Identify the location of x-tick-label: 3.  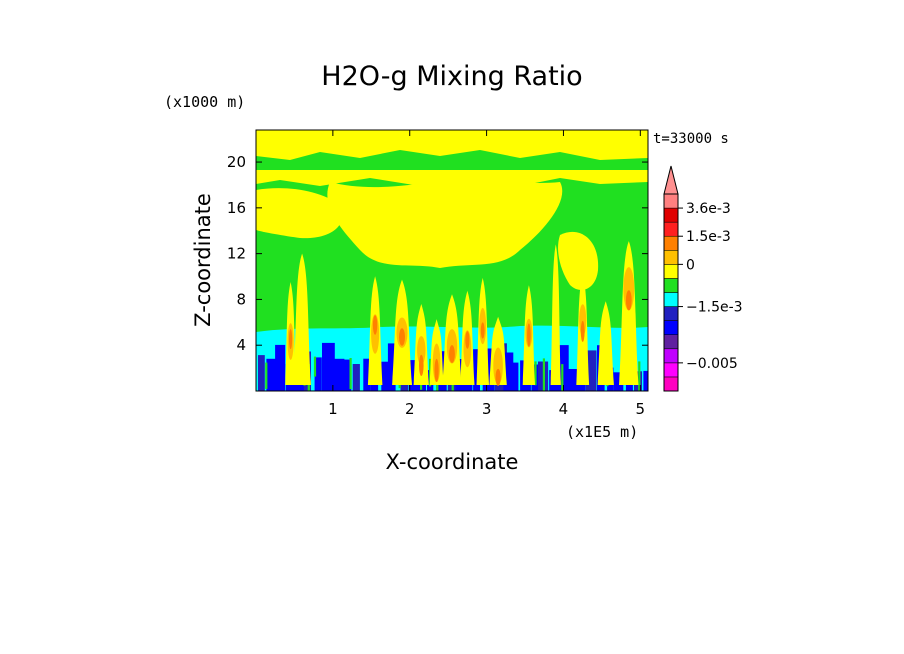
(487, 409).